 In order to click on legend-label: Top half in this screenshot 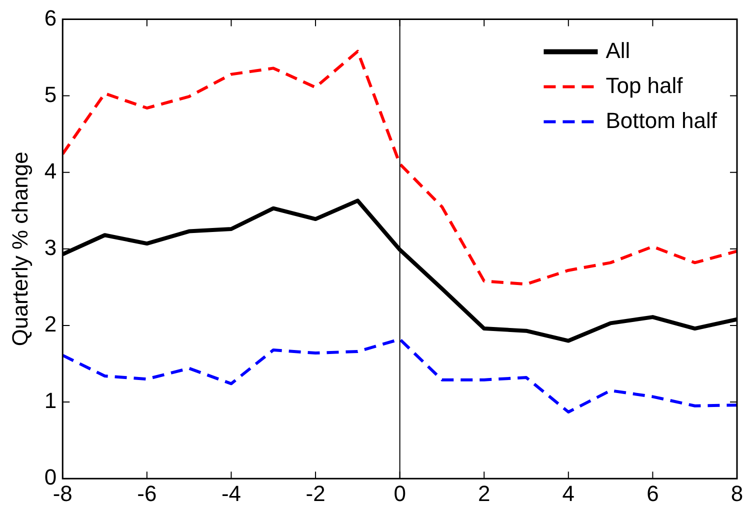, I will do `click(645, 85)`.